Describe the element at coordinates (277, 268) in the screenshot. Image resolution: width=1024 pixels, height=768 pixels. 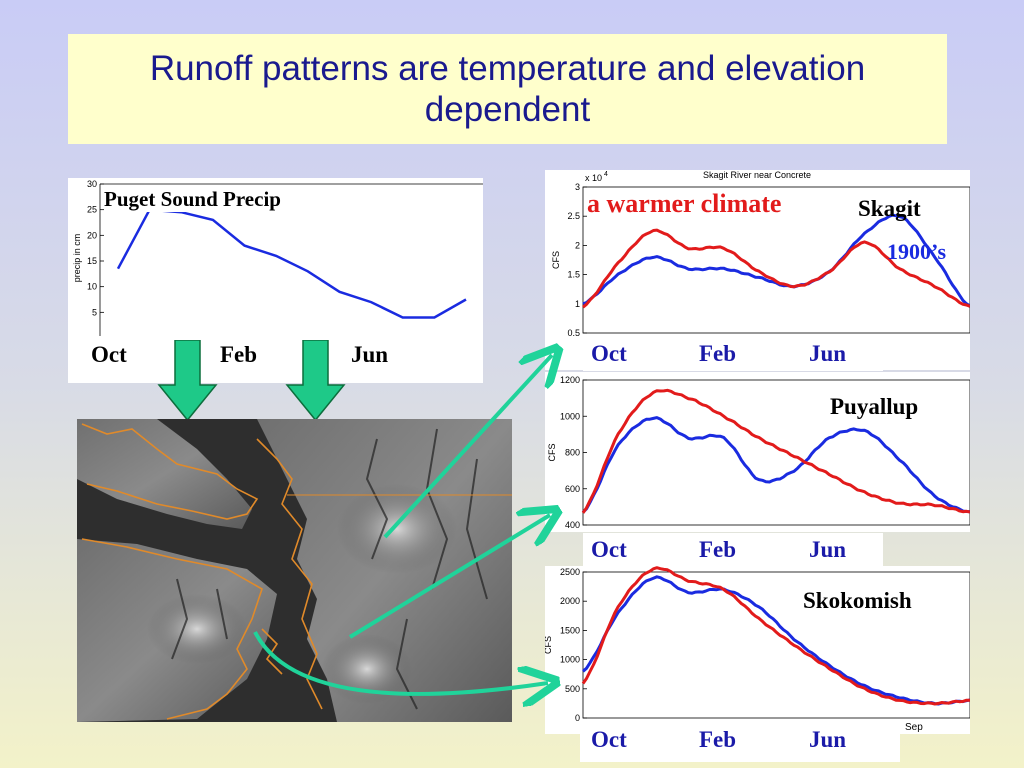
I see `precip-chart: 5 10 15 20 25 30 precip in cm` at that location.